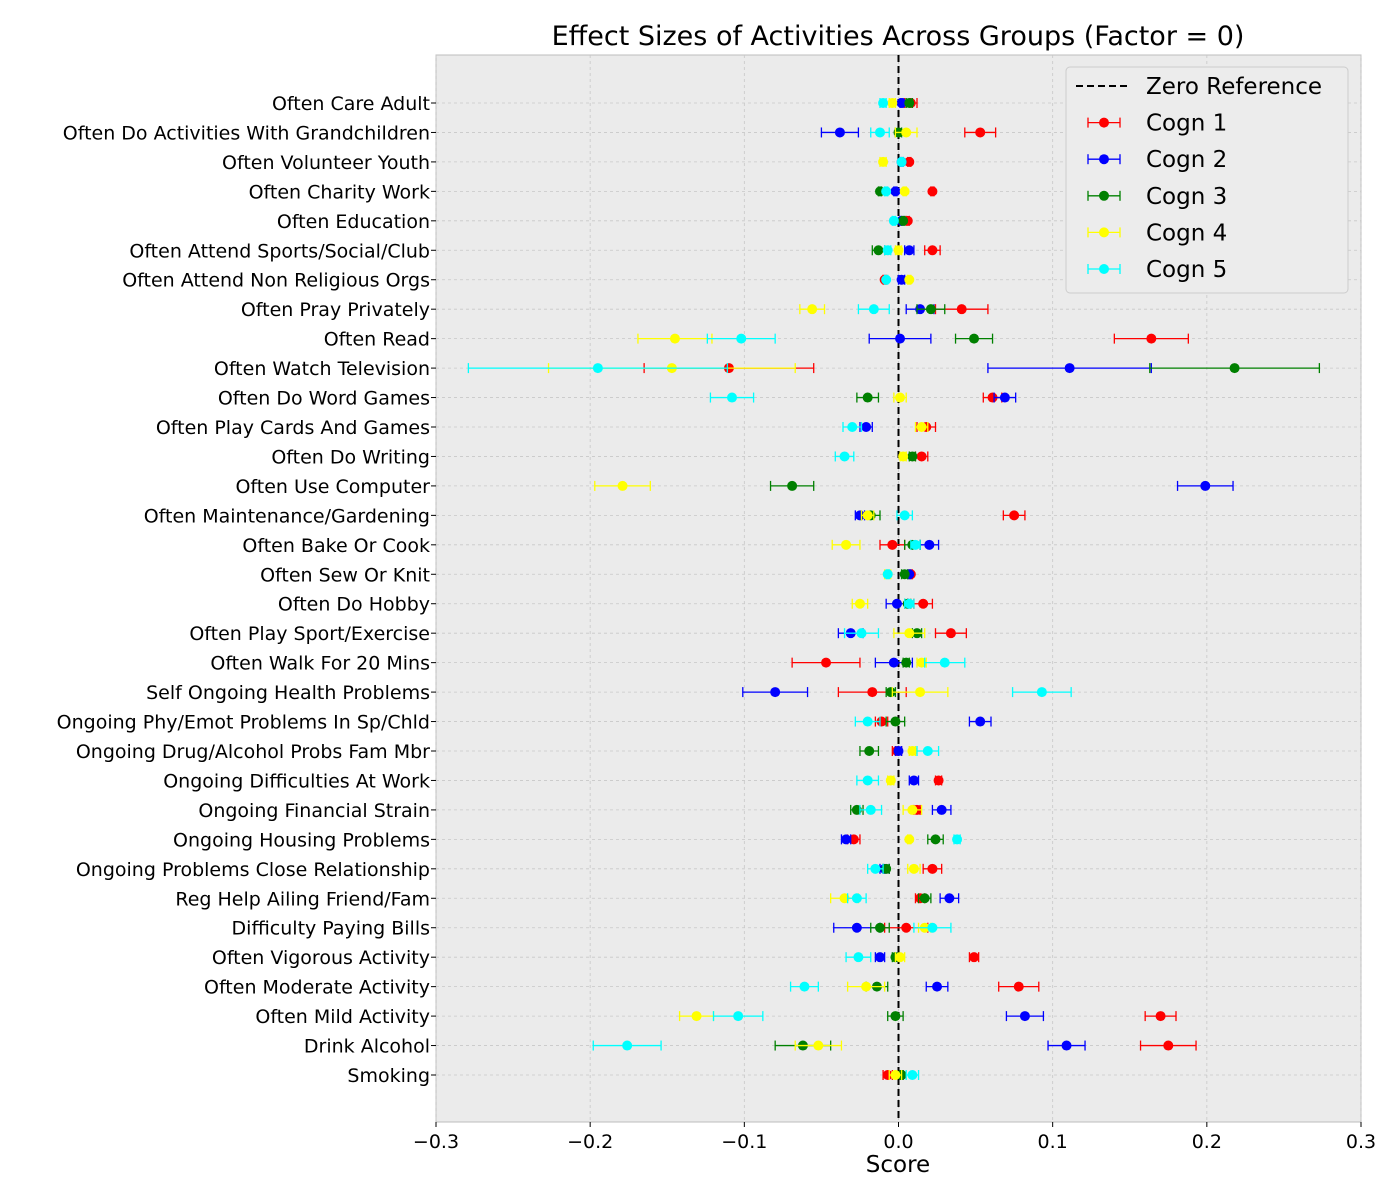  What do you see at coordinates (1186, 197) in the screenshot?
I see `legend-label: Cogn 3` at bounding box center [1186, 197].